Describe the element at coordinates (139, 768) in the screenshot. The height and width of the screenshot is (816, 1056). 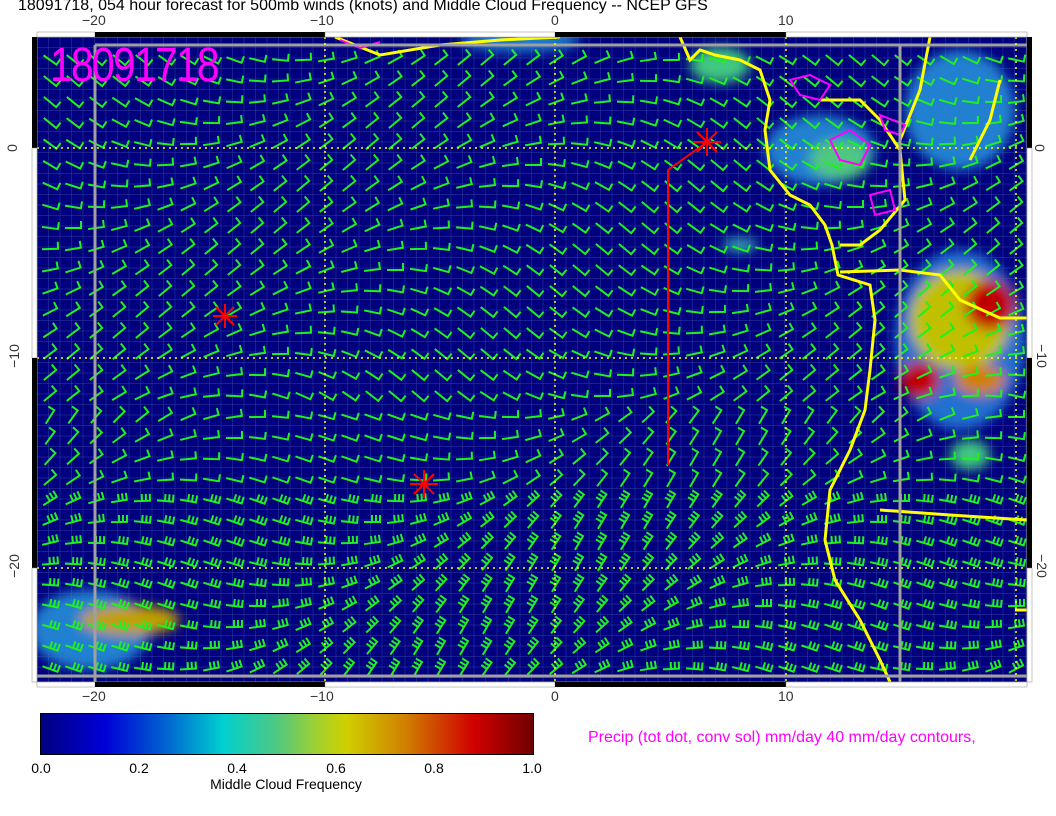
I see `colorbar-tick: 0.2` at that location.